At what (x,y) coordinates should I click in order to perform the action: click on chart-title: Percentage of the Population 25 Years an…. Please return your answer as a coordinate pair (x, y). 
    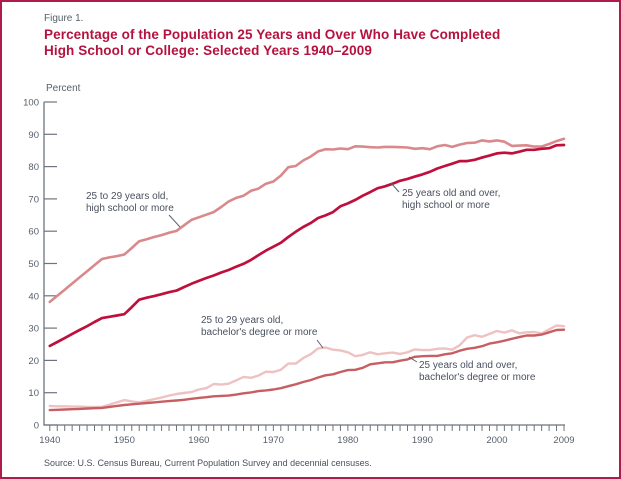
    Looking at the image, I should click on (272, 43).